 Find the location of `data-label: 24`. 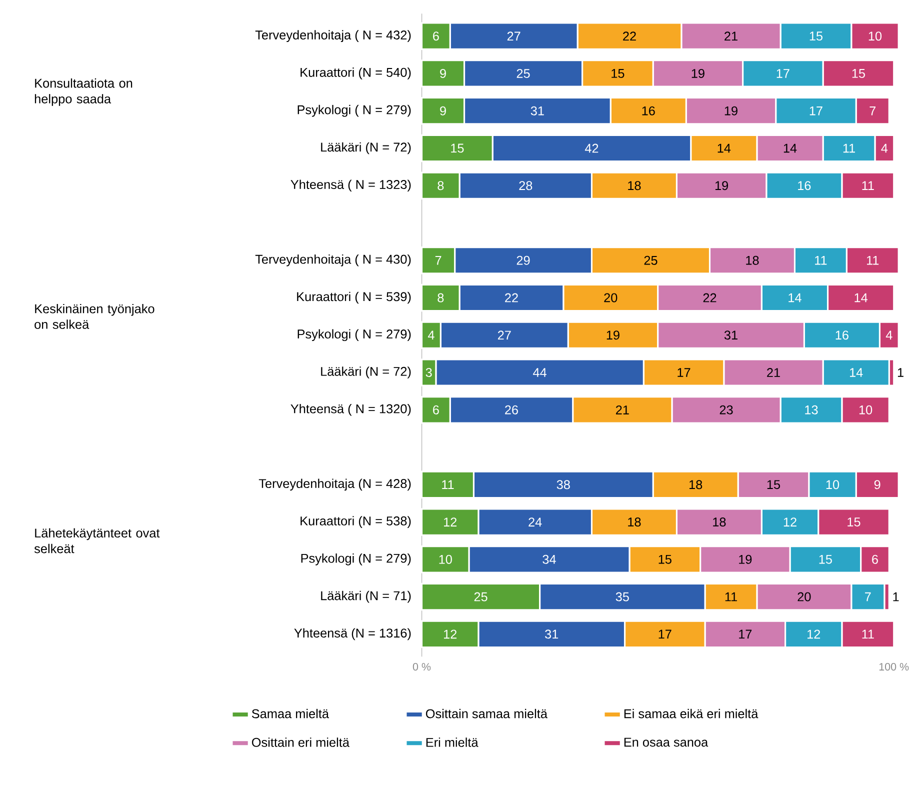

data-label: 24 is located at coordinates (535, 522).